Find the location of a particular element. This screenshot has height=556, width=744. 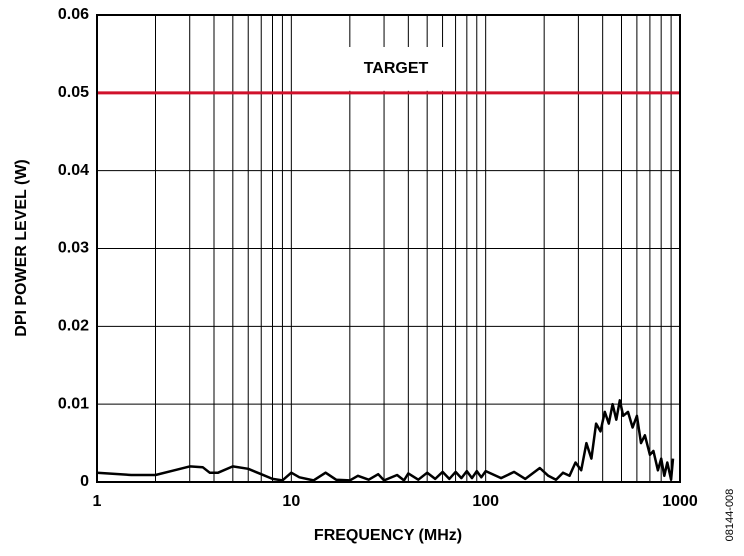

x-tick-label: 1 is located at coordinates (97, 501).